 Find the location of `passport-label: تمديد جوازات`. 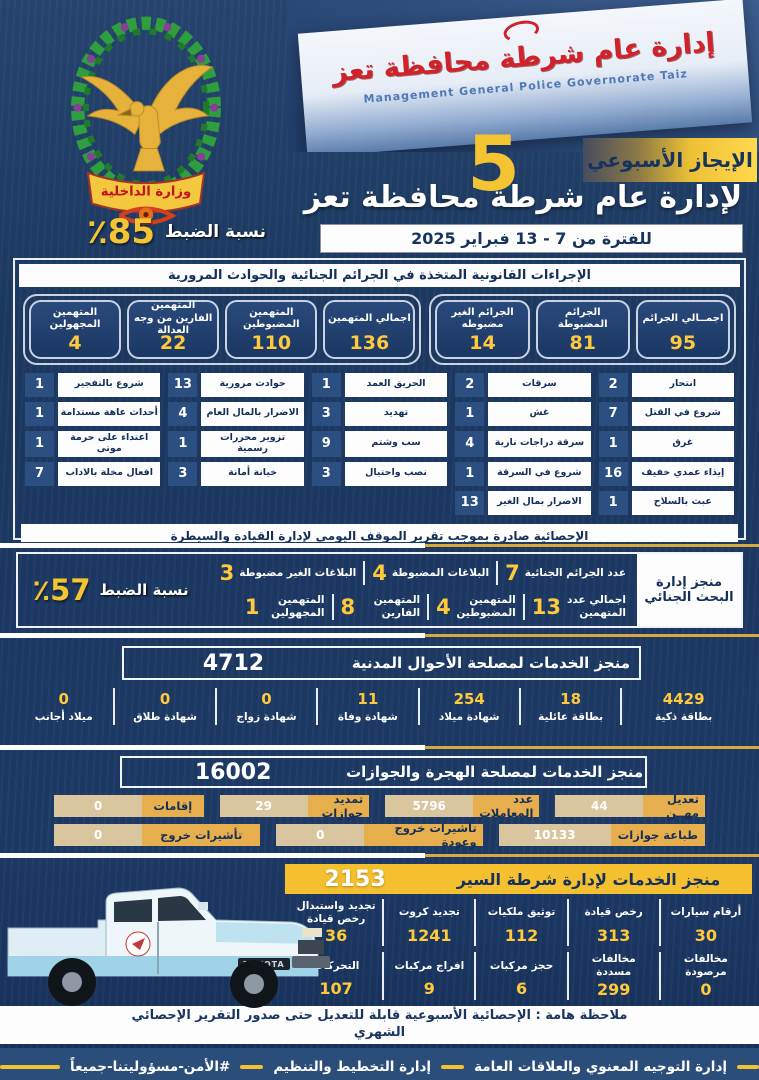

passport-label: تمديد جوازات is located at coordinates (338, 806).